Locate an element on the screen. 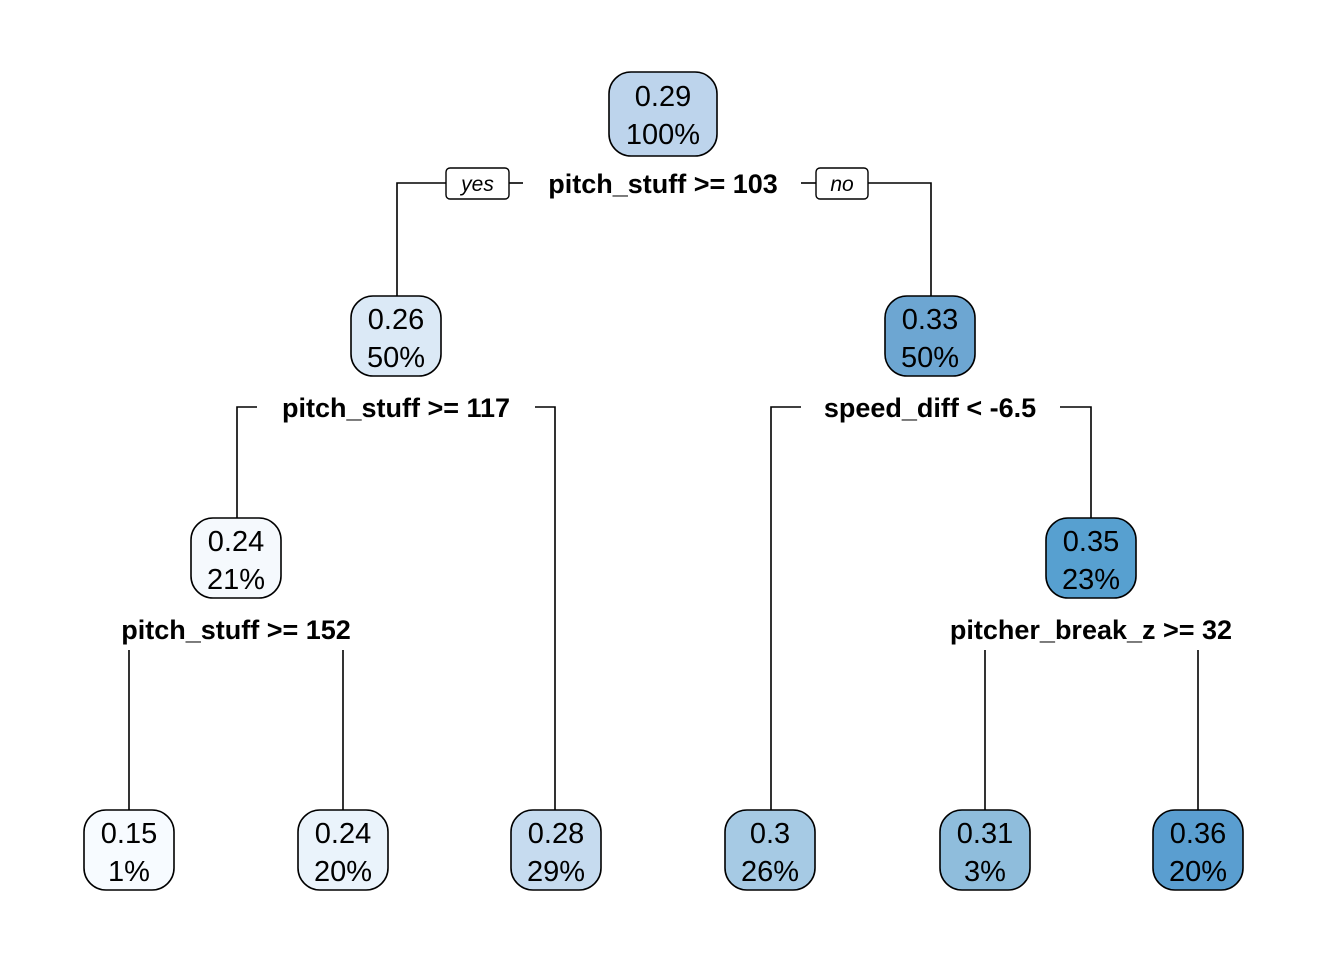  node-percent: 1% is located at coordinates (129, 872).